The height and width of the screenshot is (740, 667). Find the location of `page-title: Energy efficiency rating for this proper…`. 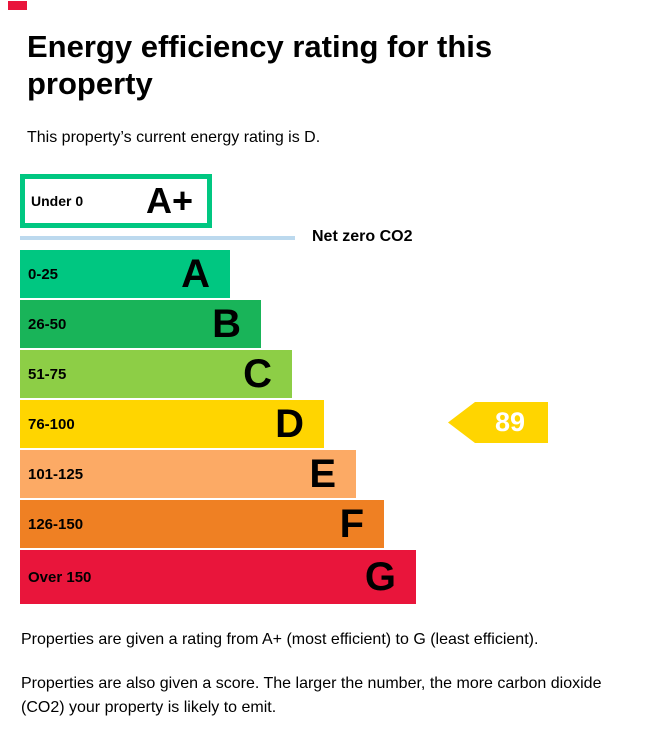

page-title: Energy efficiency rating for this proper… is located at coordinates (260, 65).